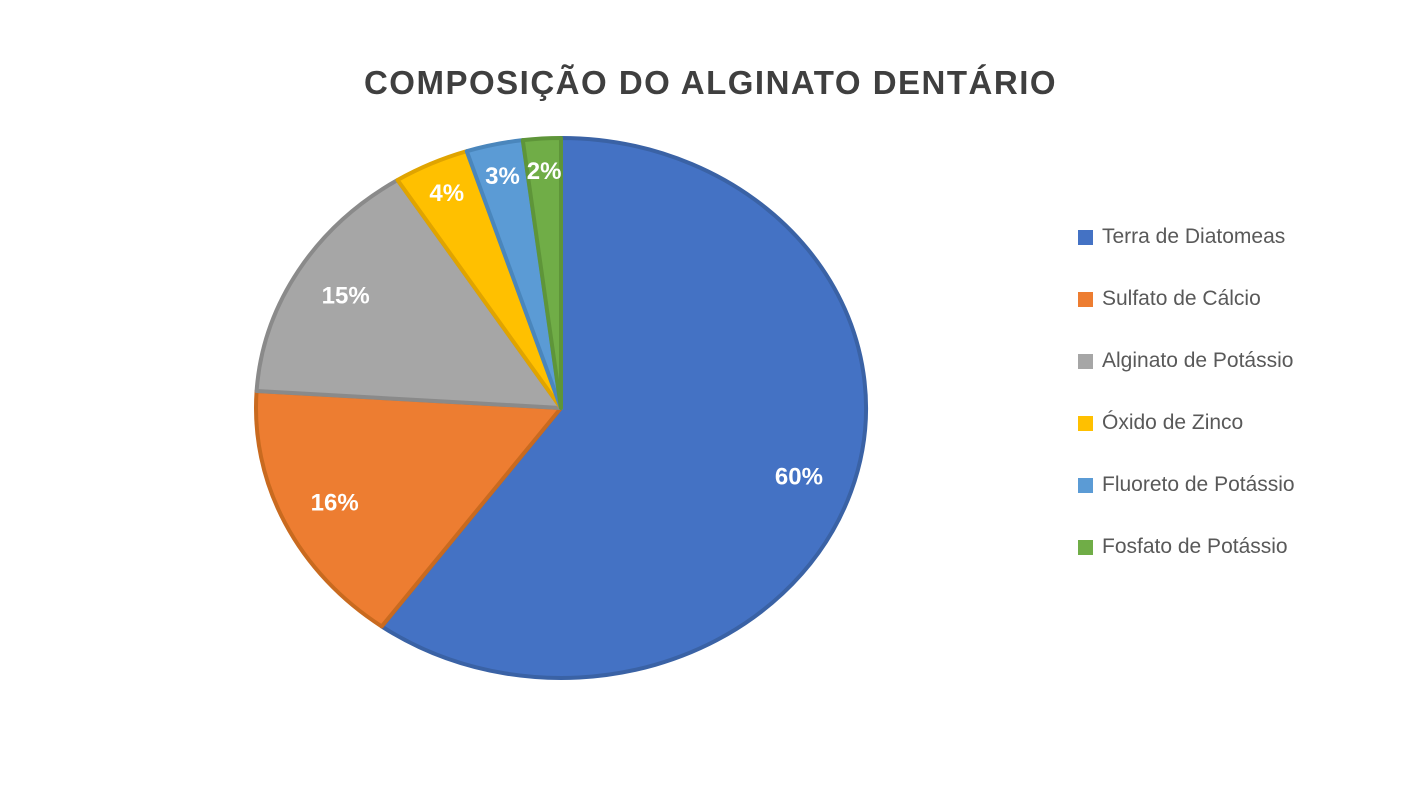 This screenshot has width=1421, height=794. Describe the element at coordinates (1198, 484) in the screenshot. I see `legend-label-fluoreto-de-potassio: Fluoreto de Potássio` at that location.